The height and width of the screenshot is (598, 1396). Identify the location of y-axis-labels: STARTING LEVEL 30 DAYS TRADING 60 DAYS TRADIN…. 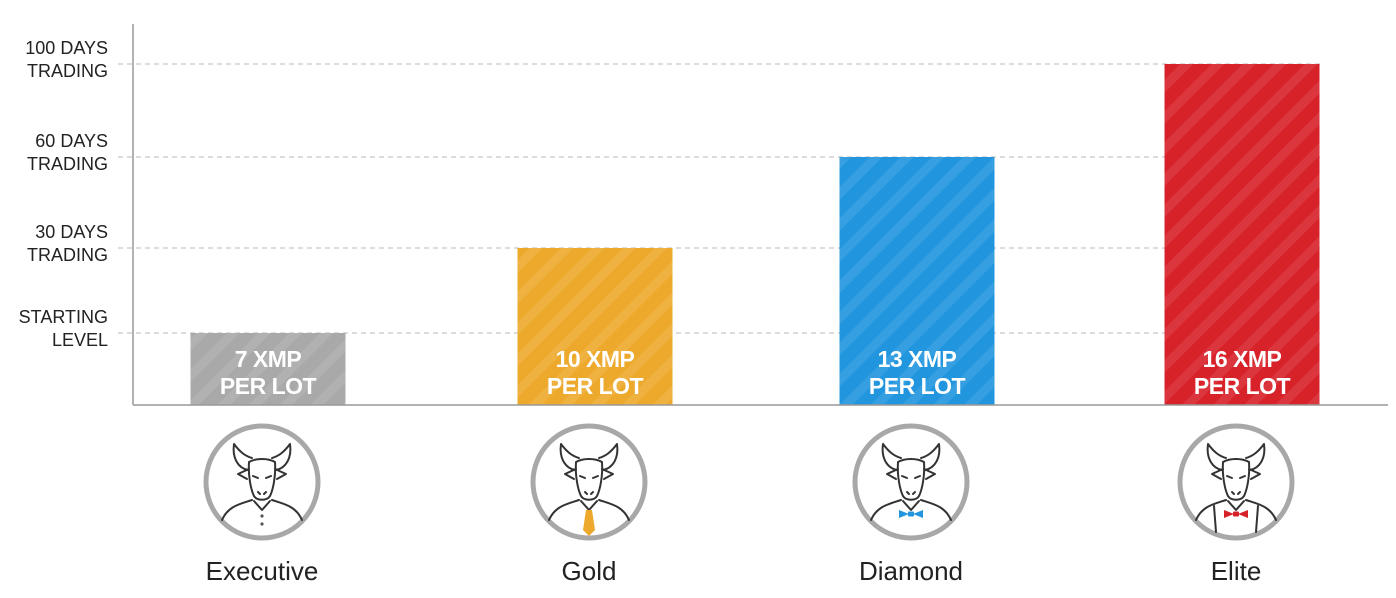
(63, 194).